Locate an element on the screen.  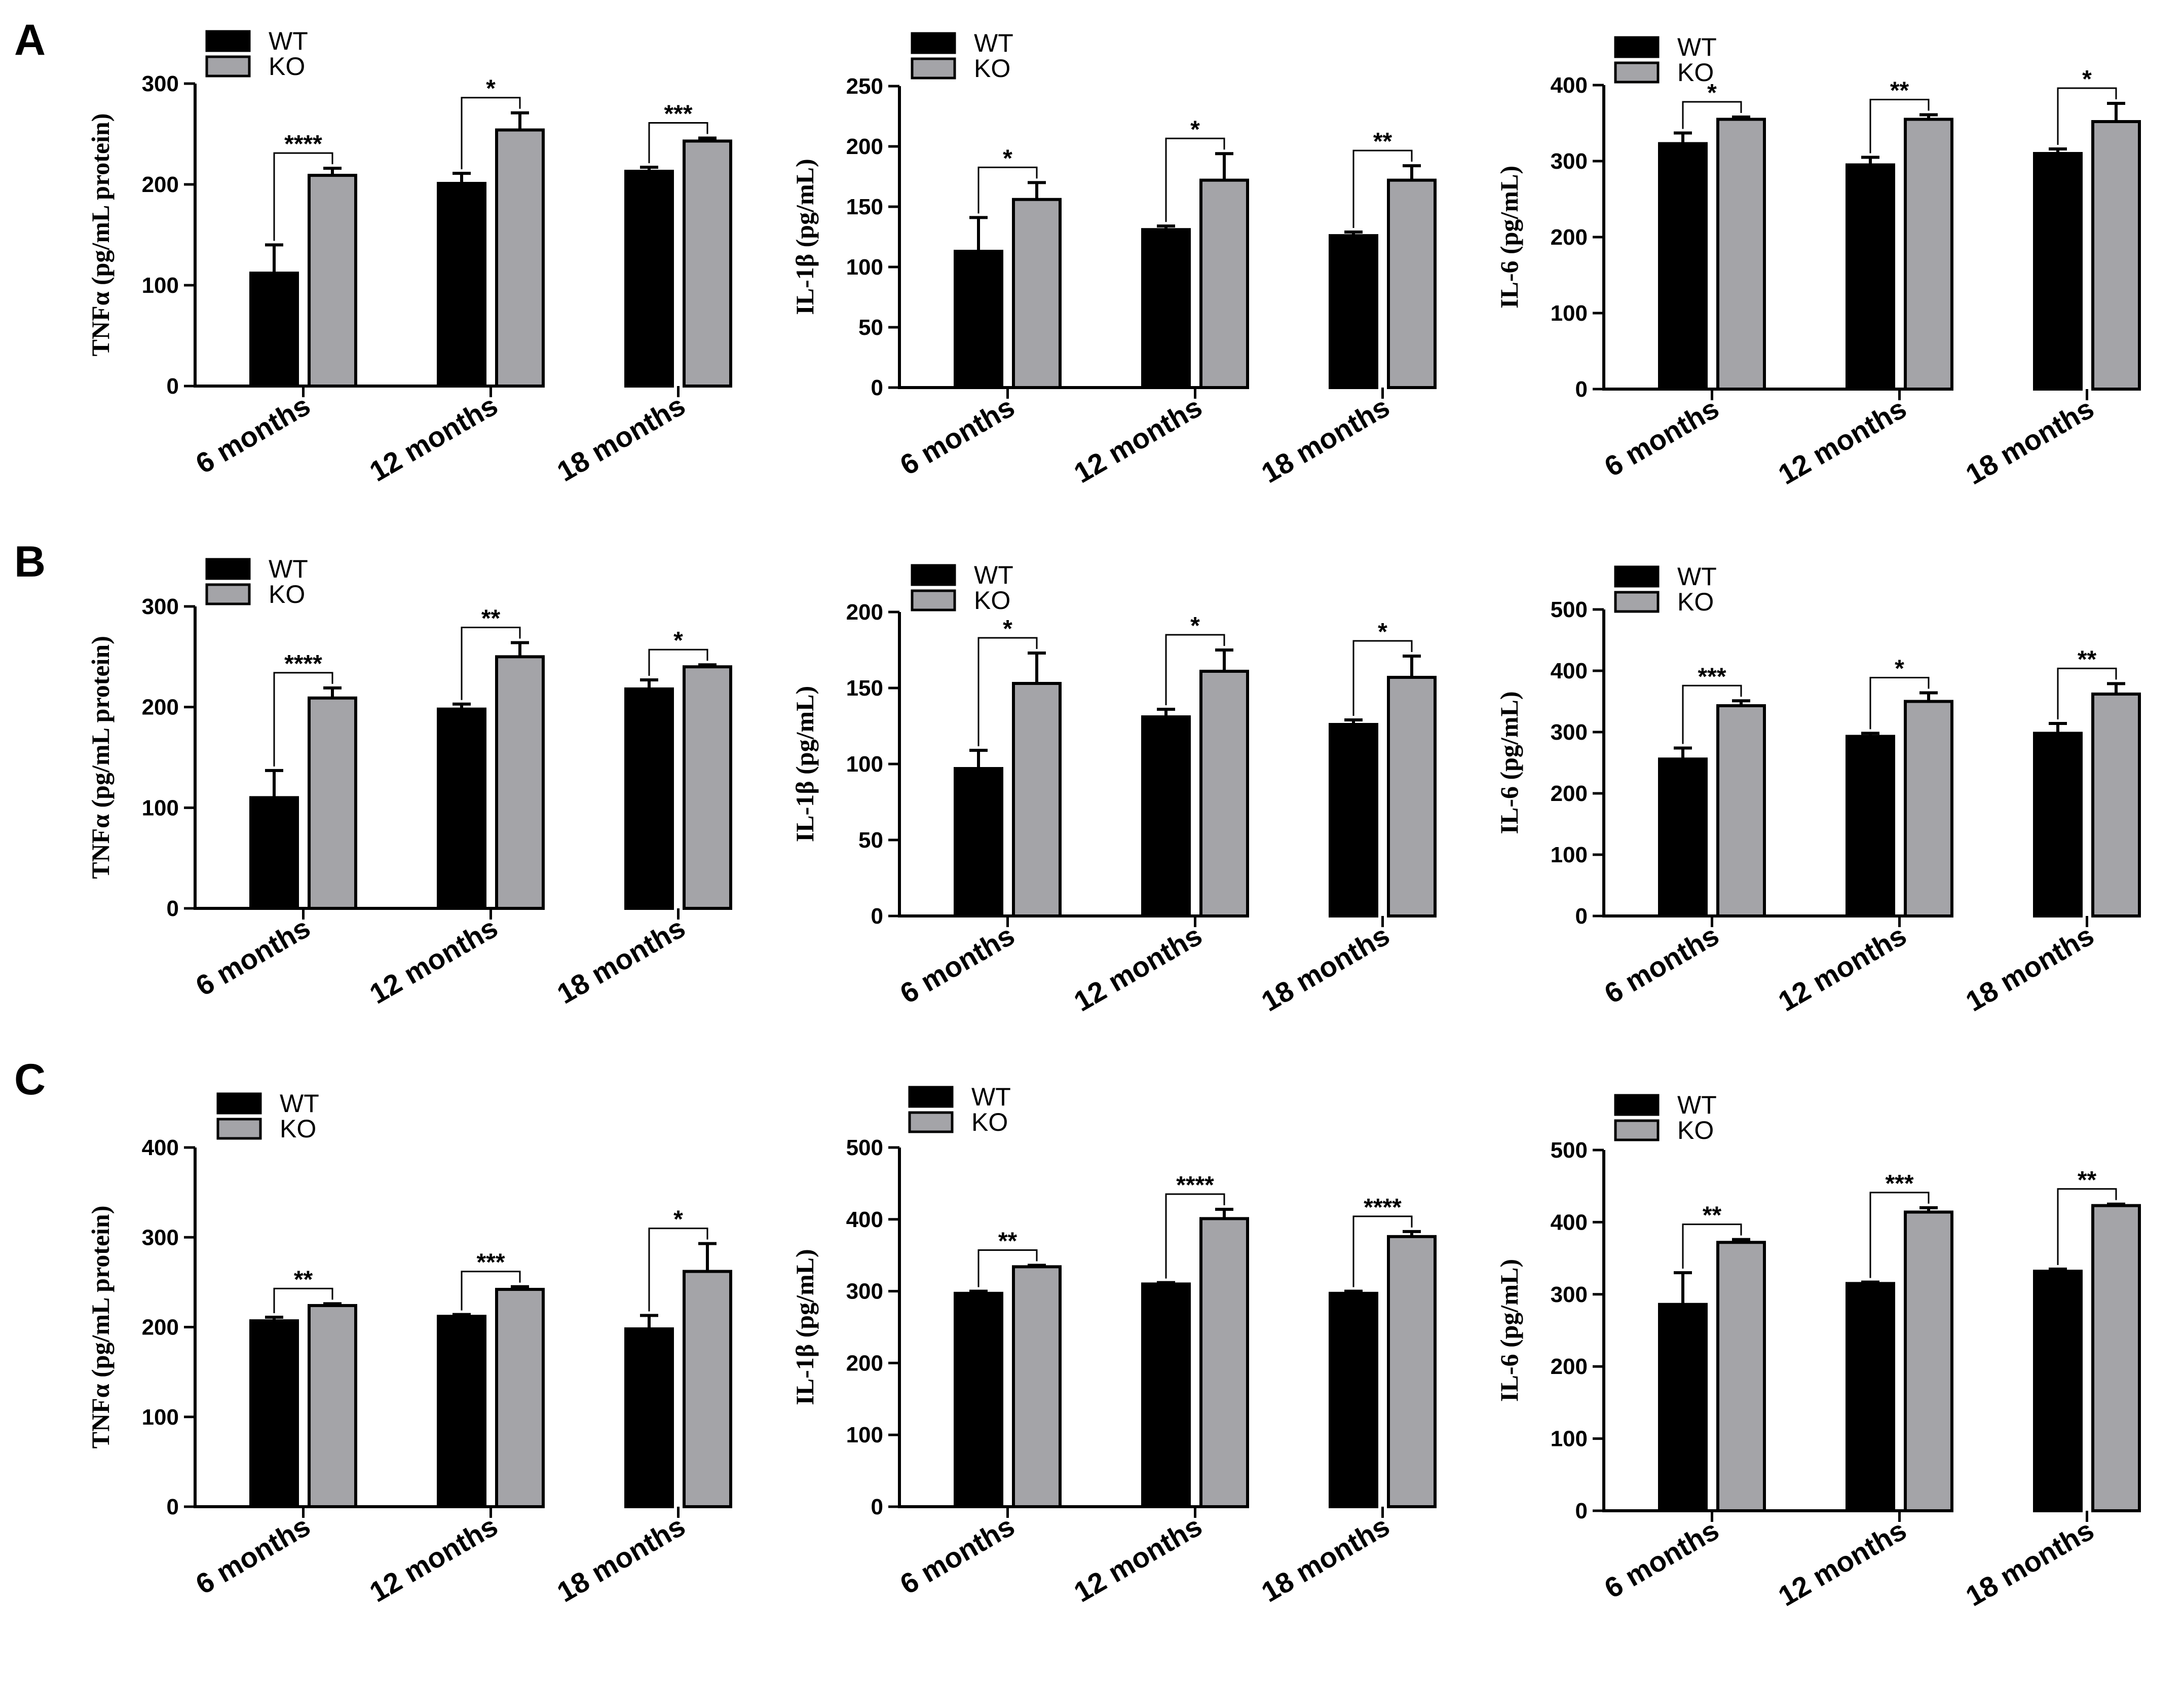
y-tick-label: 150 is located at coordinates (864, 688).